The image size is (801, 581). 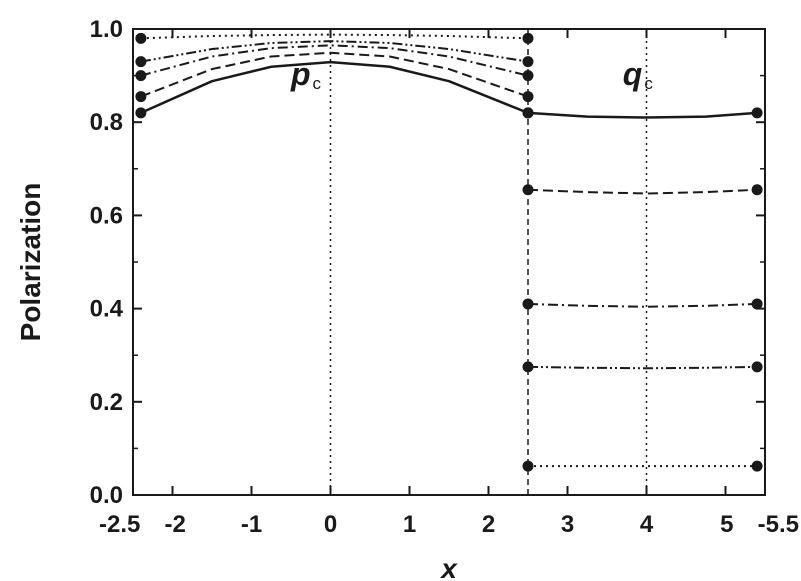 I want to click on series-4-left-point-end, so click(x=528, y=62).